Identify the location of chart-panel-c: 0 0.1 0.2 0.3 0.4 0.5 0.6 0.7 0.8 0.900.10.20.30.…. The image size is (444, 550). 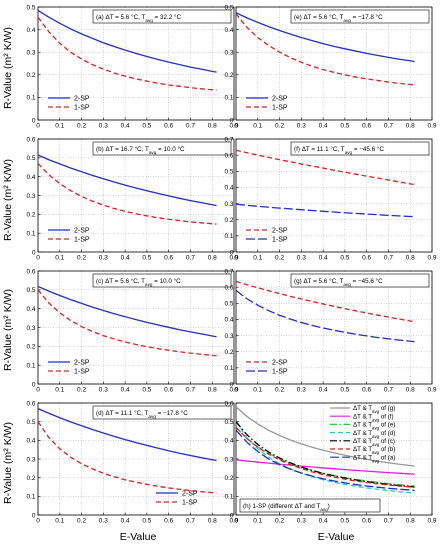
(132, 330).